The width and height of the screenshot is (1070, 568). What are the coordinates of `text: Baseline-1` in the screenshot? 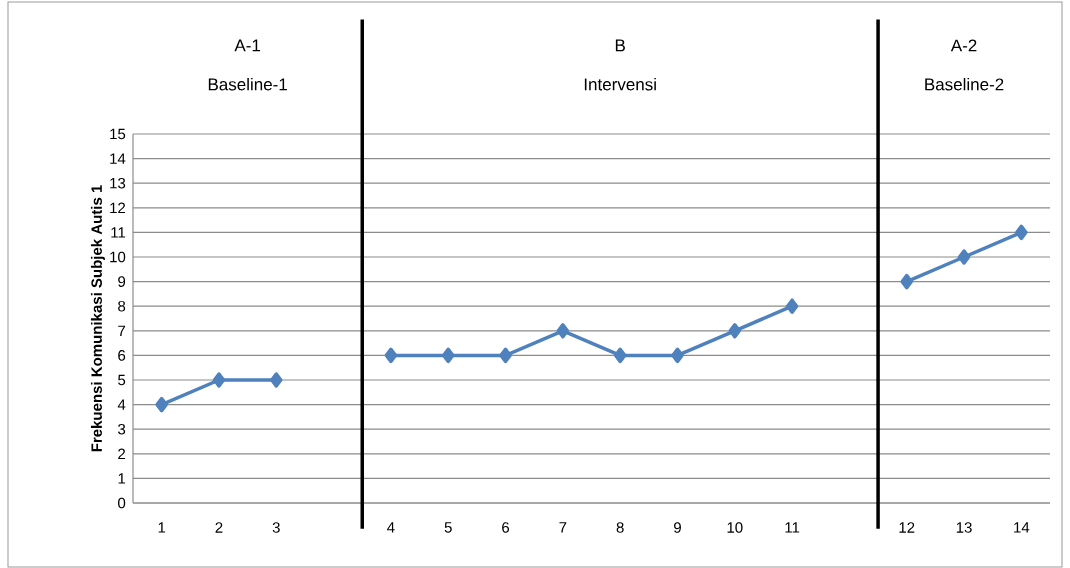 It's located at (247, 84).